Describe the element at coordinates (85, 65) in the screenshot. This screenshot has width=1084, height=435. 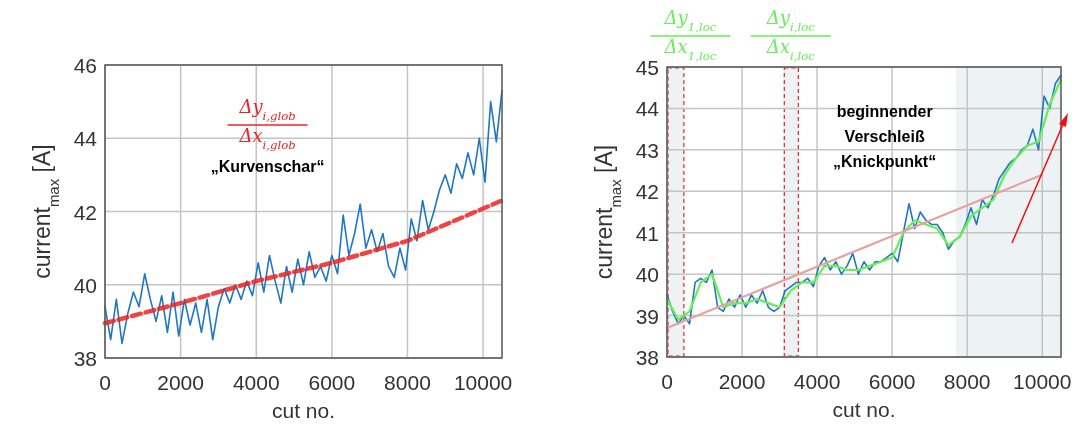
I see `y-tick-label: 46` at that location.